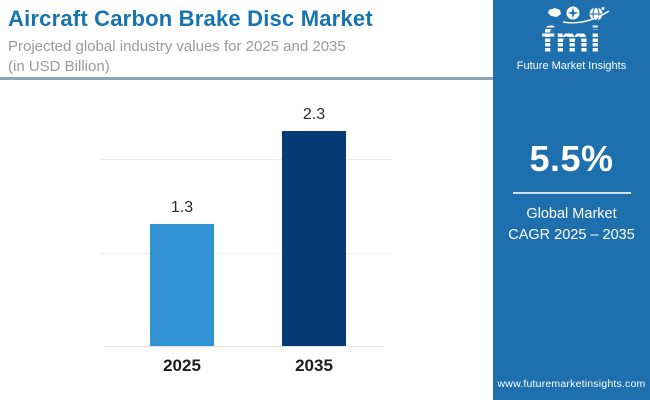  What do you see at coordinates (182, 208) in the screenshot?
I see `value-label-2025: 1.3` at bounding box center [182, 208].